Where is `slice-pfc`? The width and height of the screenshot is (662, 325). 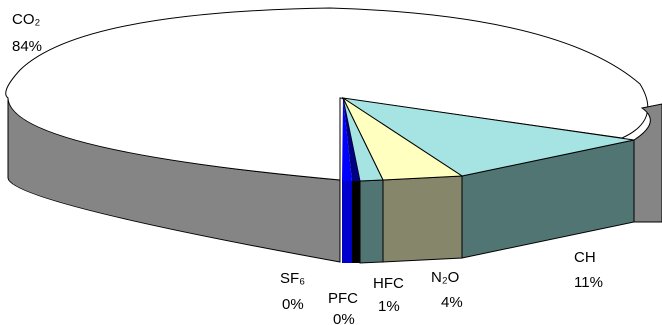 slice-pfc is located at coordinates (351, 180).